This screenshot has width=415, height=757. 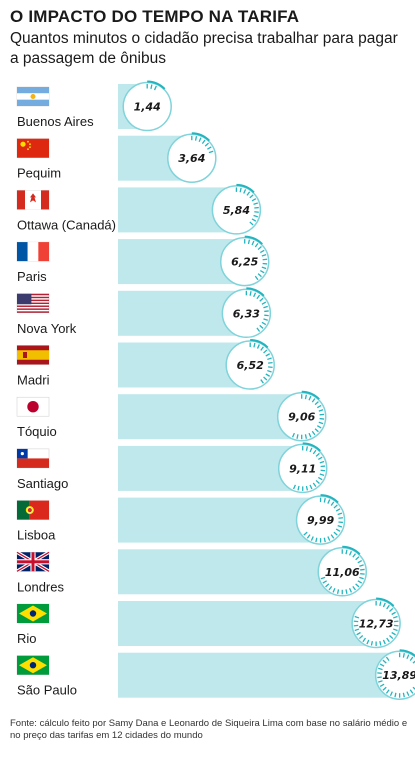 What do you see at coordinates (33, 303) in the screenshot?
I see `usa-flag-icon` at bounding box center [33, 303].